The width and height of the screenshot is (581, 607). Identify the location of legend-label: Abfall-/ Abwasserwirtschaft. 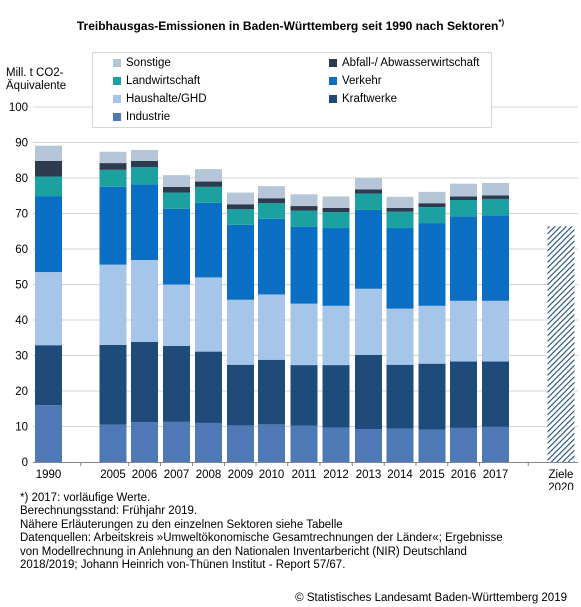
(411, 63).